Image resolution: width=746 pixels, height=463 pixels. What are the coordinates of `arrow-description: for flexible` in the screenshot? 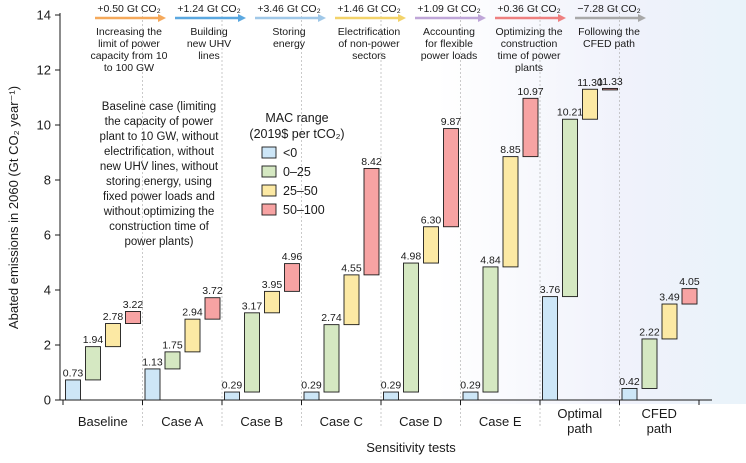 It's located at (449, 44).